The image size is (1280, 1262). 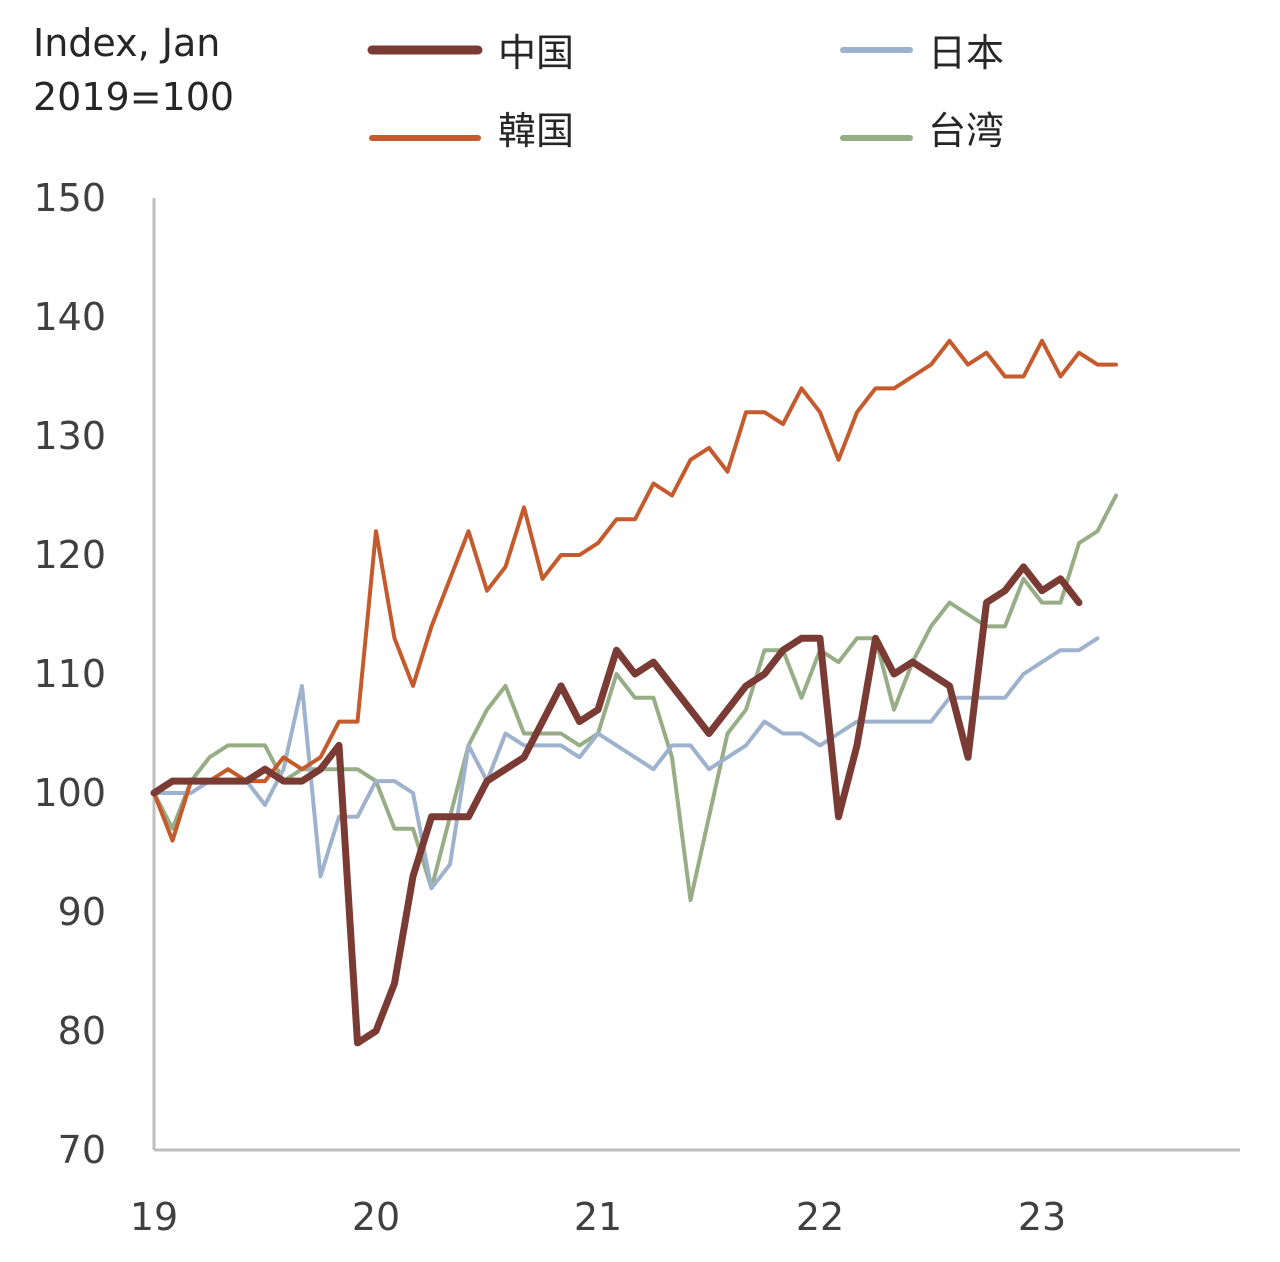 What do you see at coordinates (82, 1150) in the screenshot?
I see `y-tick-label: 70` at bounding box center [82, 1150].